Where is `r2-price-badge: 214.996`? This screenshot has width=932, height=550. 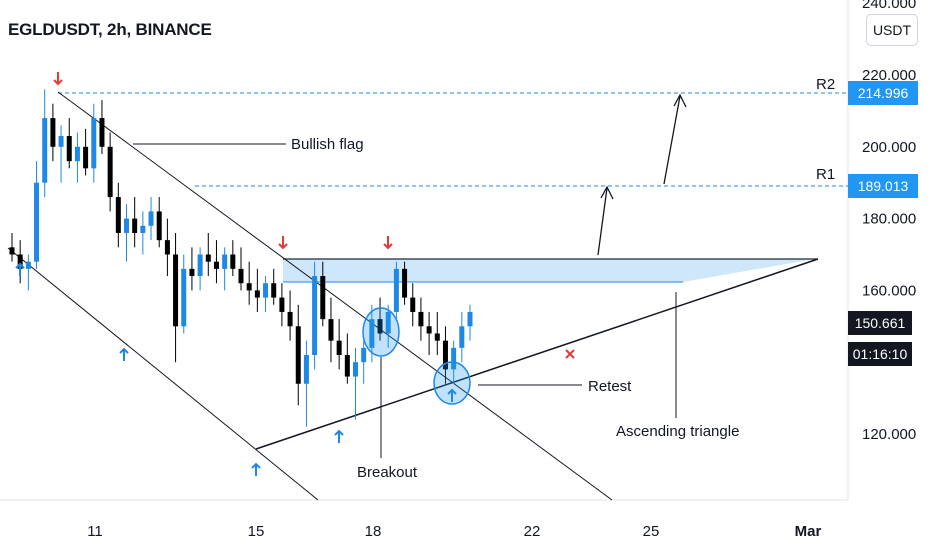
r2-price-badge: 214.996 is located at coordinates (883, 93).